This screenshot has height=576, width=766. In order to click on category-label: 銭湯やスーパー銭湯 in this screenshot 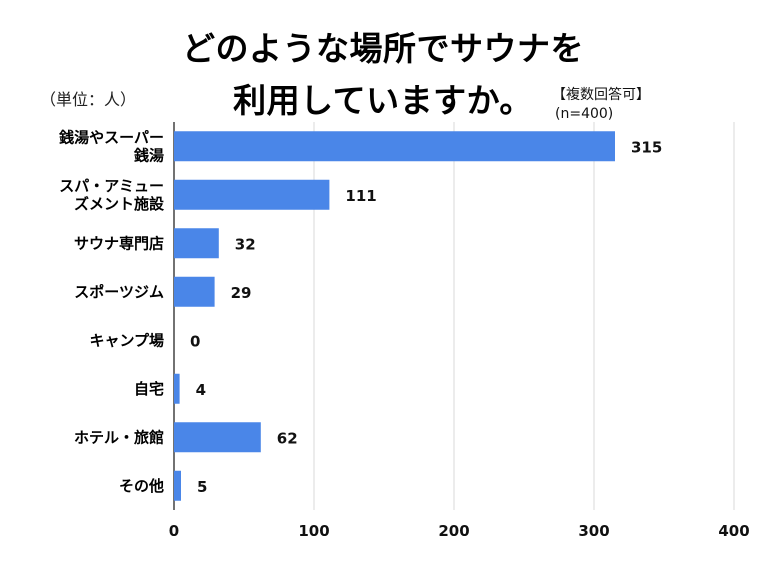, I will do `click(111, 146)`.